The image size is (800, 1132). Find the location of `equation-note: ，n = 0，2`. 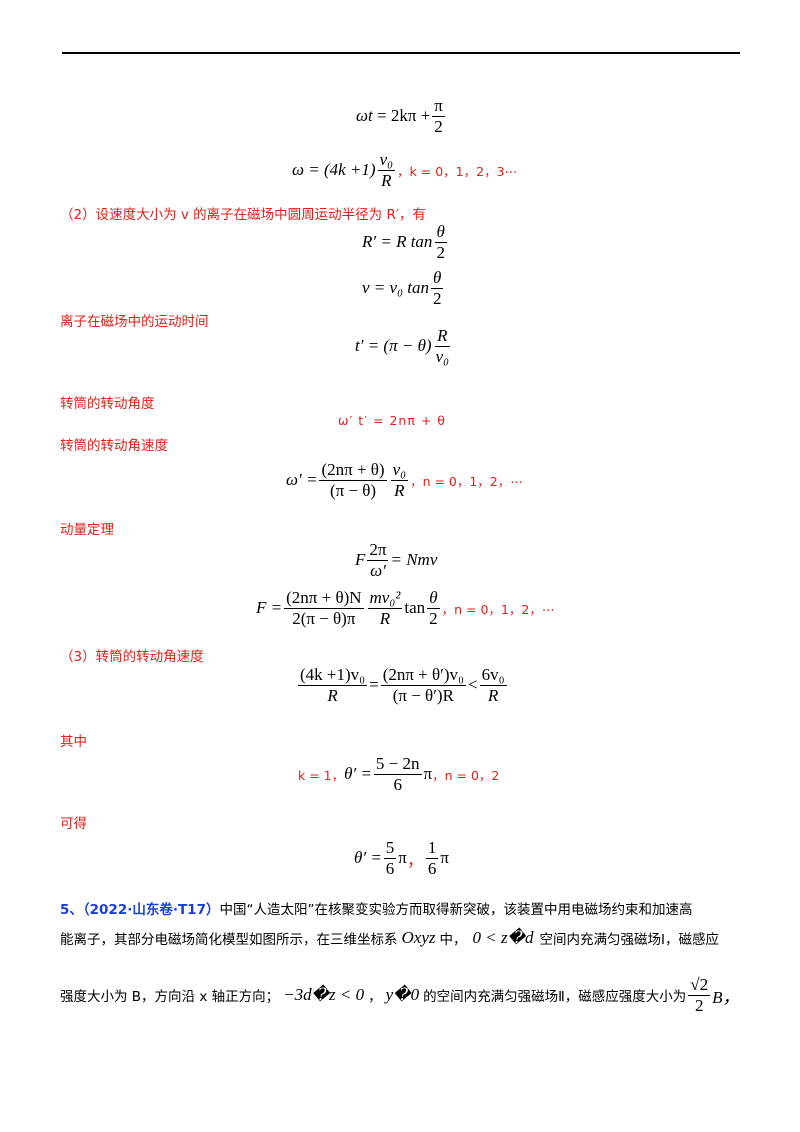

equation-note: ，n = 0，2 is located at coordinates (466, 775).